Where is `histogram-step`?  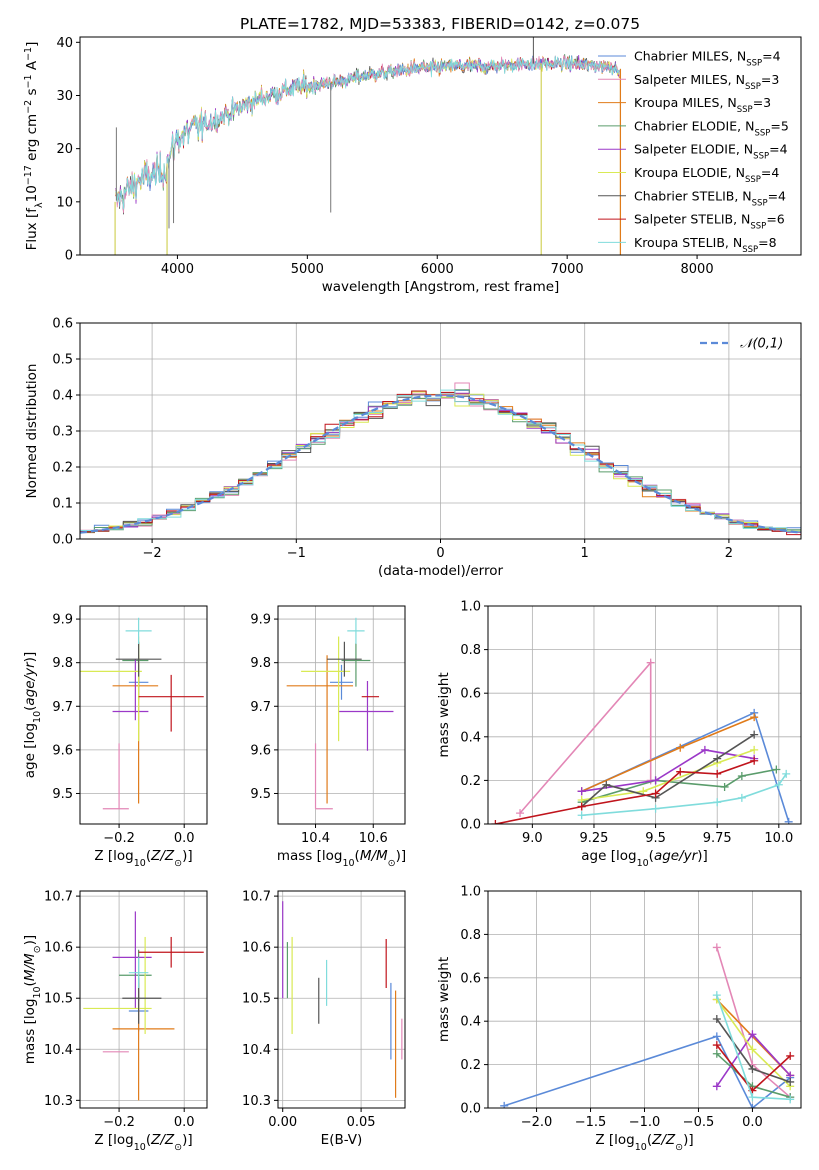 histogram-step is located at coordinates (440, 462).